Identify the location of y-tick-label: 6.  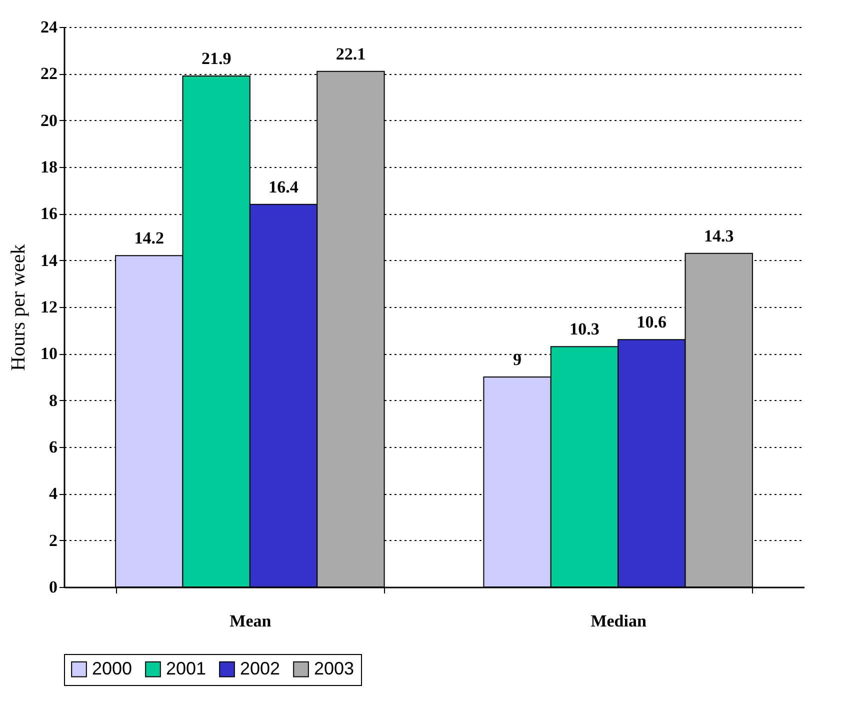
(53, 447).